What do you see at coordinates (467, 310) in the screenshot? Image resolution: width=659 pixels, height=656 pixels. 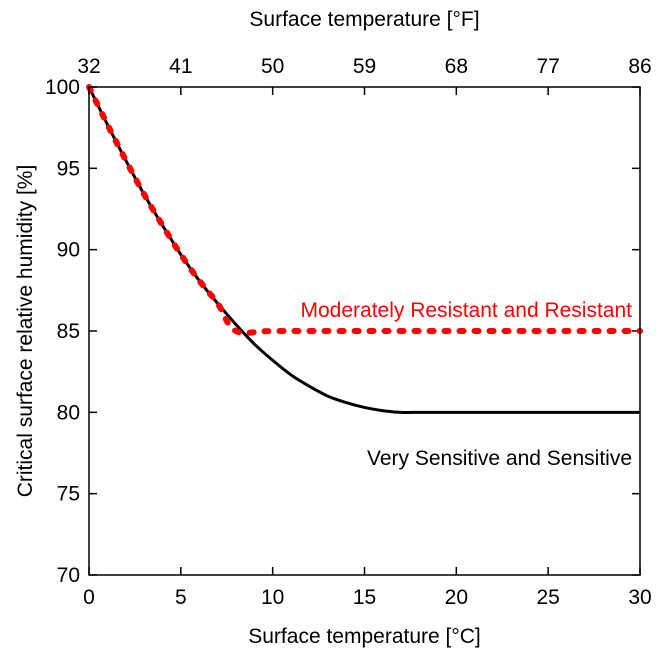 I see `annotation-moderately-resistant: Moderately Resistant and Resistant` at bounding box center [467, 310].